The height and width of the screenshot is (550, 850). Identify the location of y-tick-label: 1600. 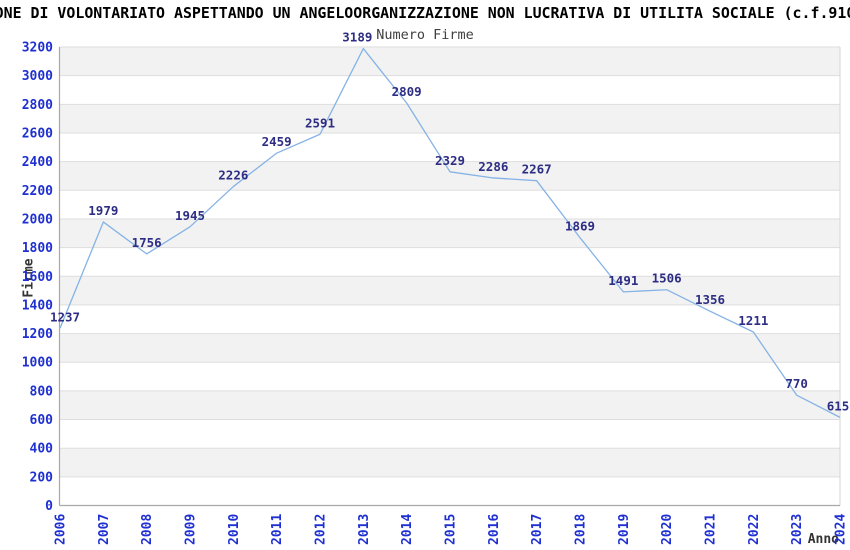
(37, 277).